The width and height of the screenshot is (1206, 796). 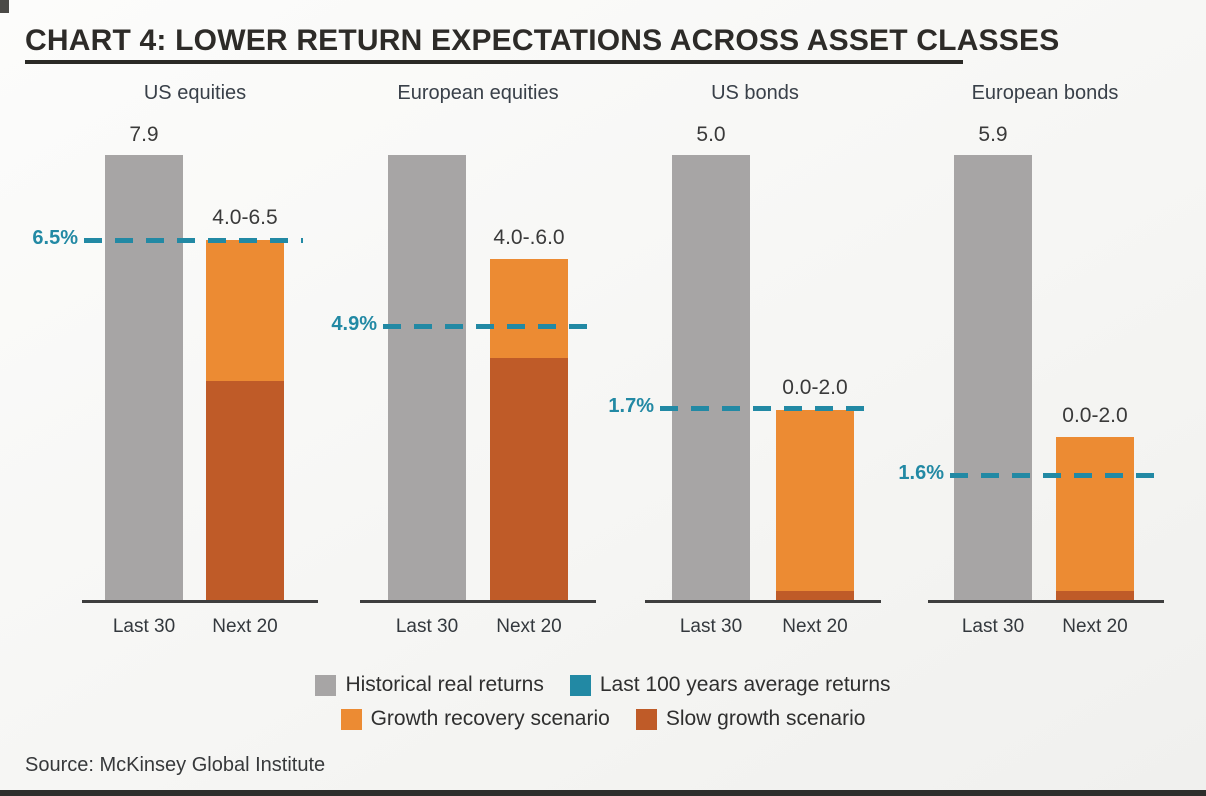 What do you see at coordinates (993, 378) in the screenshot?
I see `bar-historical-european-bonds` at bounding box center [993, 378].